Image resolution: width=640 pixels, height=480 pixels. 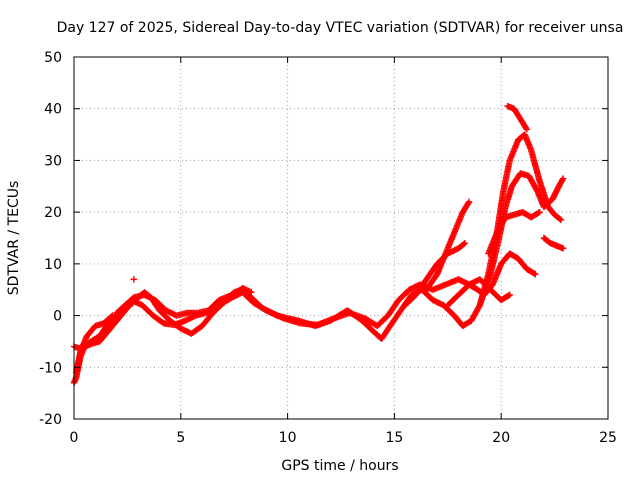 What do you see at coordinates (14, 238) in the screenshot?
I see `y-axis-label: SDTVAR / TECUs` at bounding box center [14, 238].